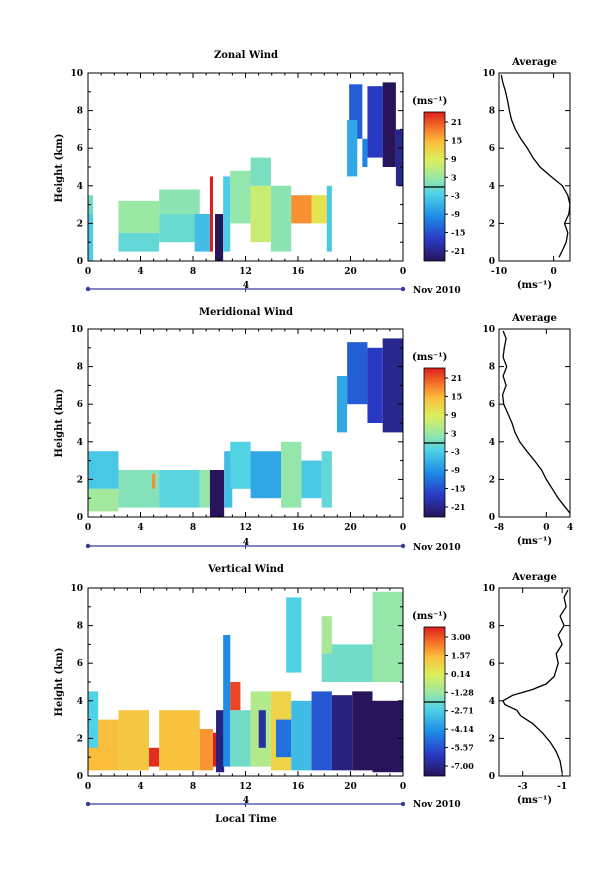 Image resolution: width=616 pixels, height=873 pixels. I want to click on average-x-tick-label: -3, so click(523, 787).